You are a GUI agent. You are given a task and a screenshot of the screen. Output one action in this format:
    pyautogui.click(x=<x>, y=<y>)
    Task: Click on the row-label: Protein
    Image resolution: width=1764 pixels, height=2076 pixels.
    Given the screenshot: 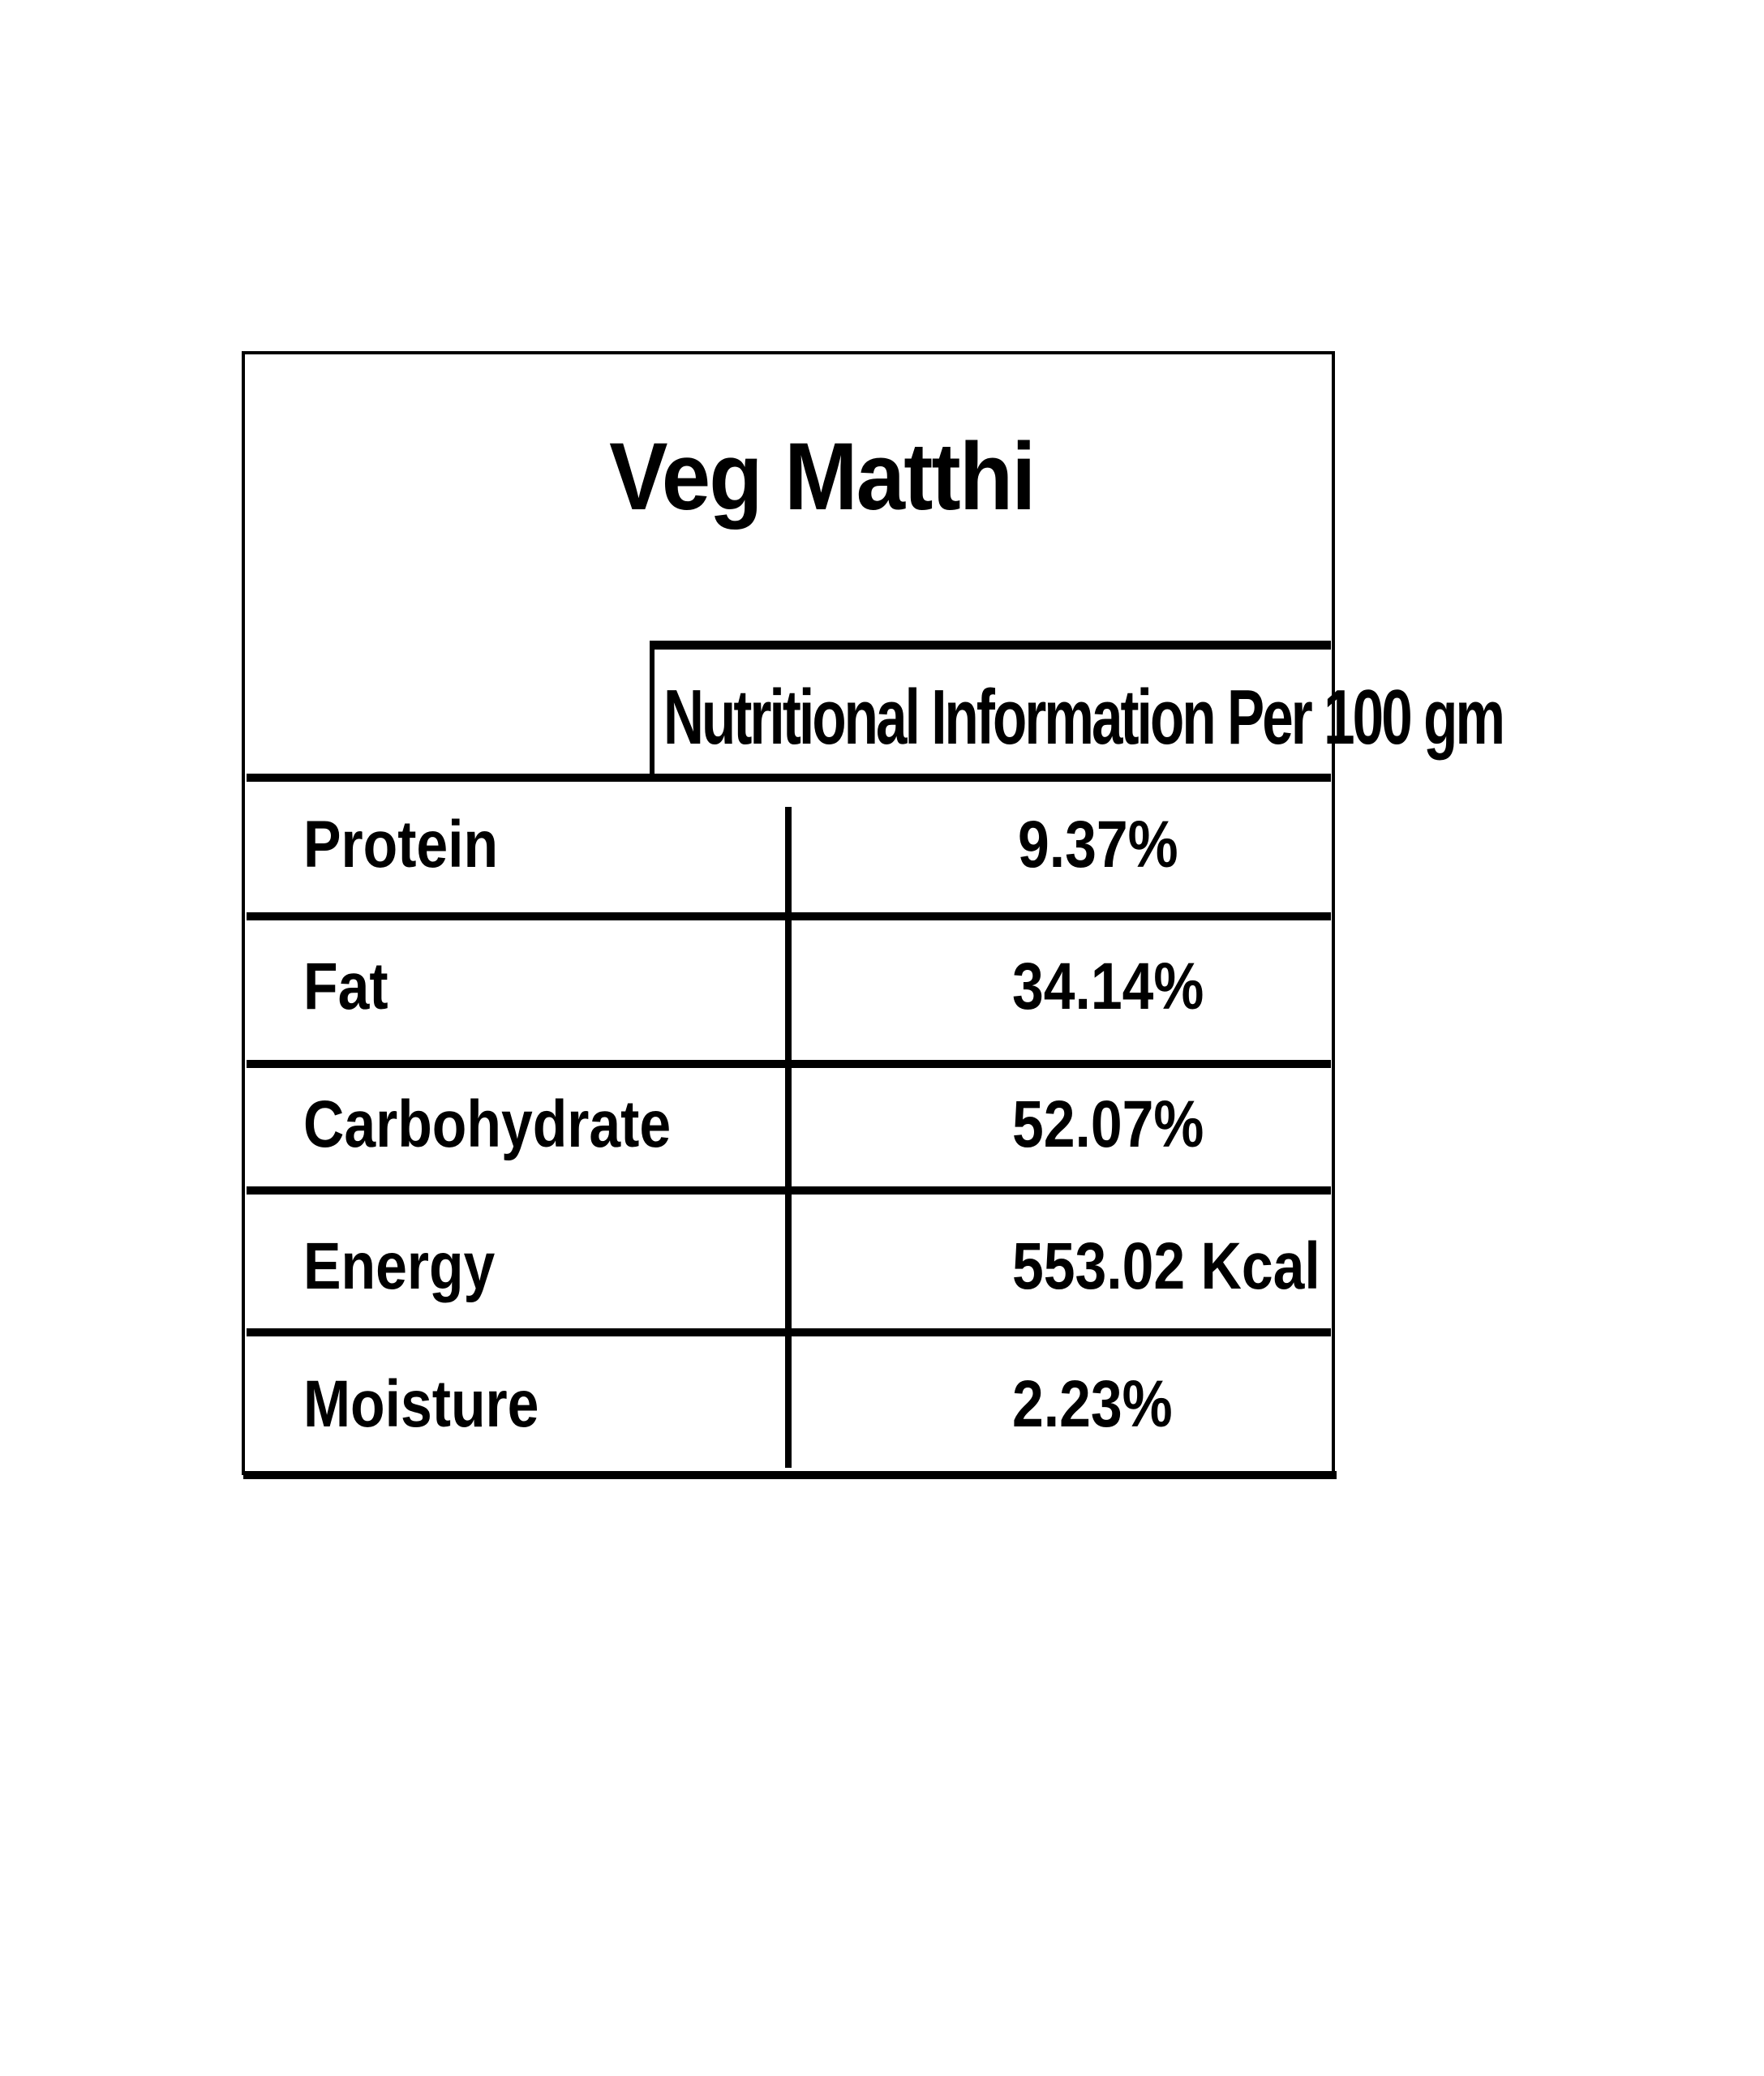 What is the action you would take?
    pyautogui.click(x=401, y=844)
    